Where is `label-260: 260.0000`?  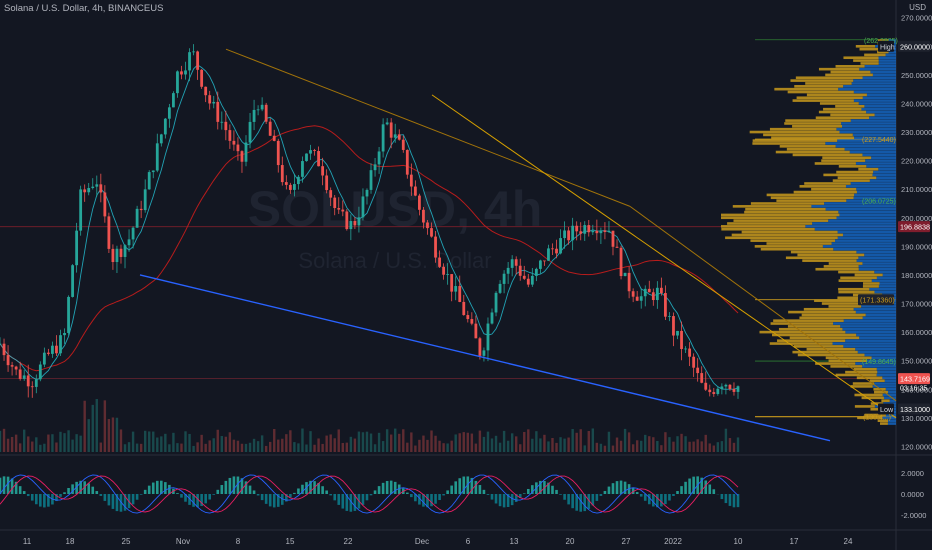
label-260: 260.0000 is located at coordinates (914, 46).